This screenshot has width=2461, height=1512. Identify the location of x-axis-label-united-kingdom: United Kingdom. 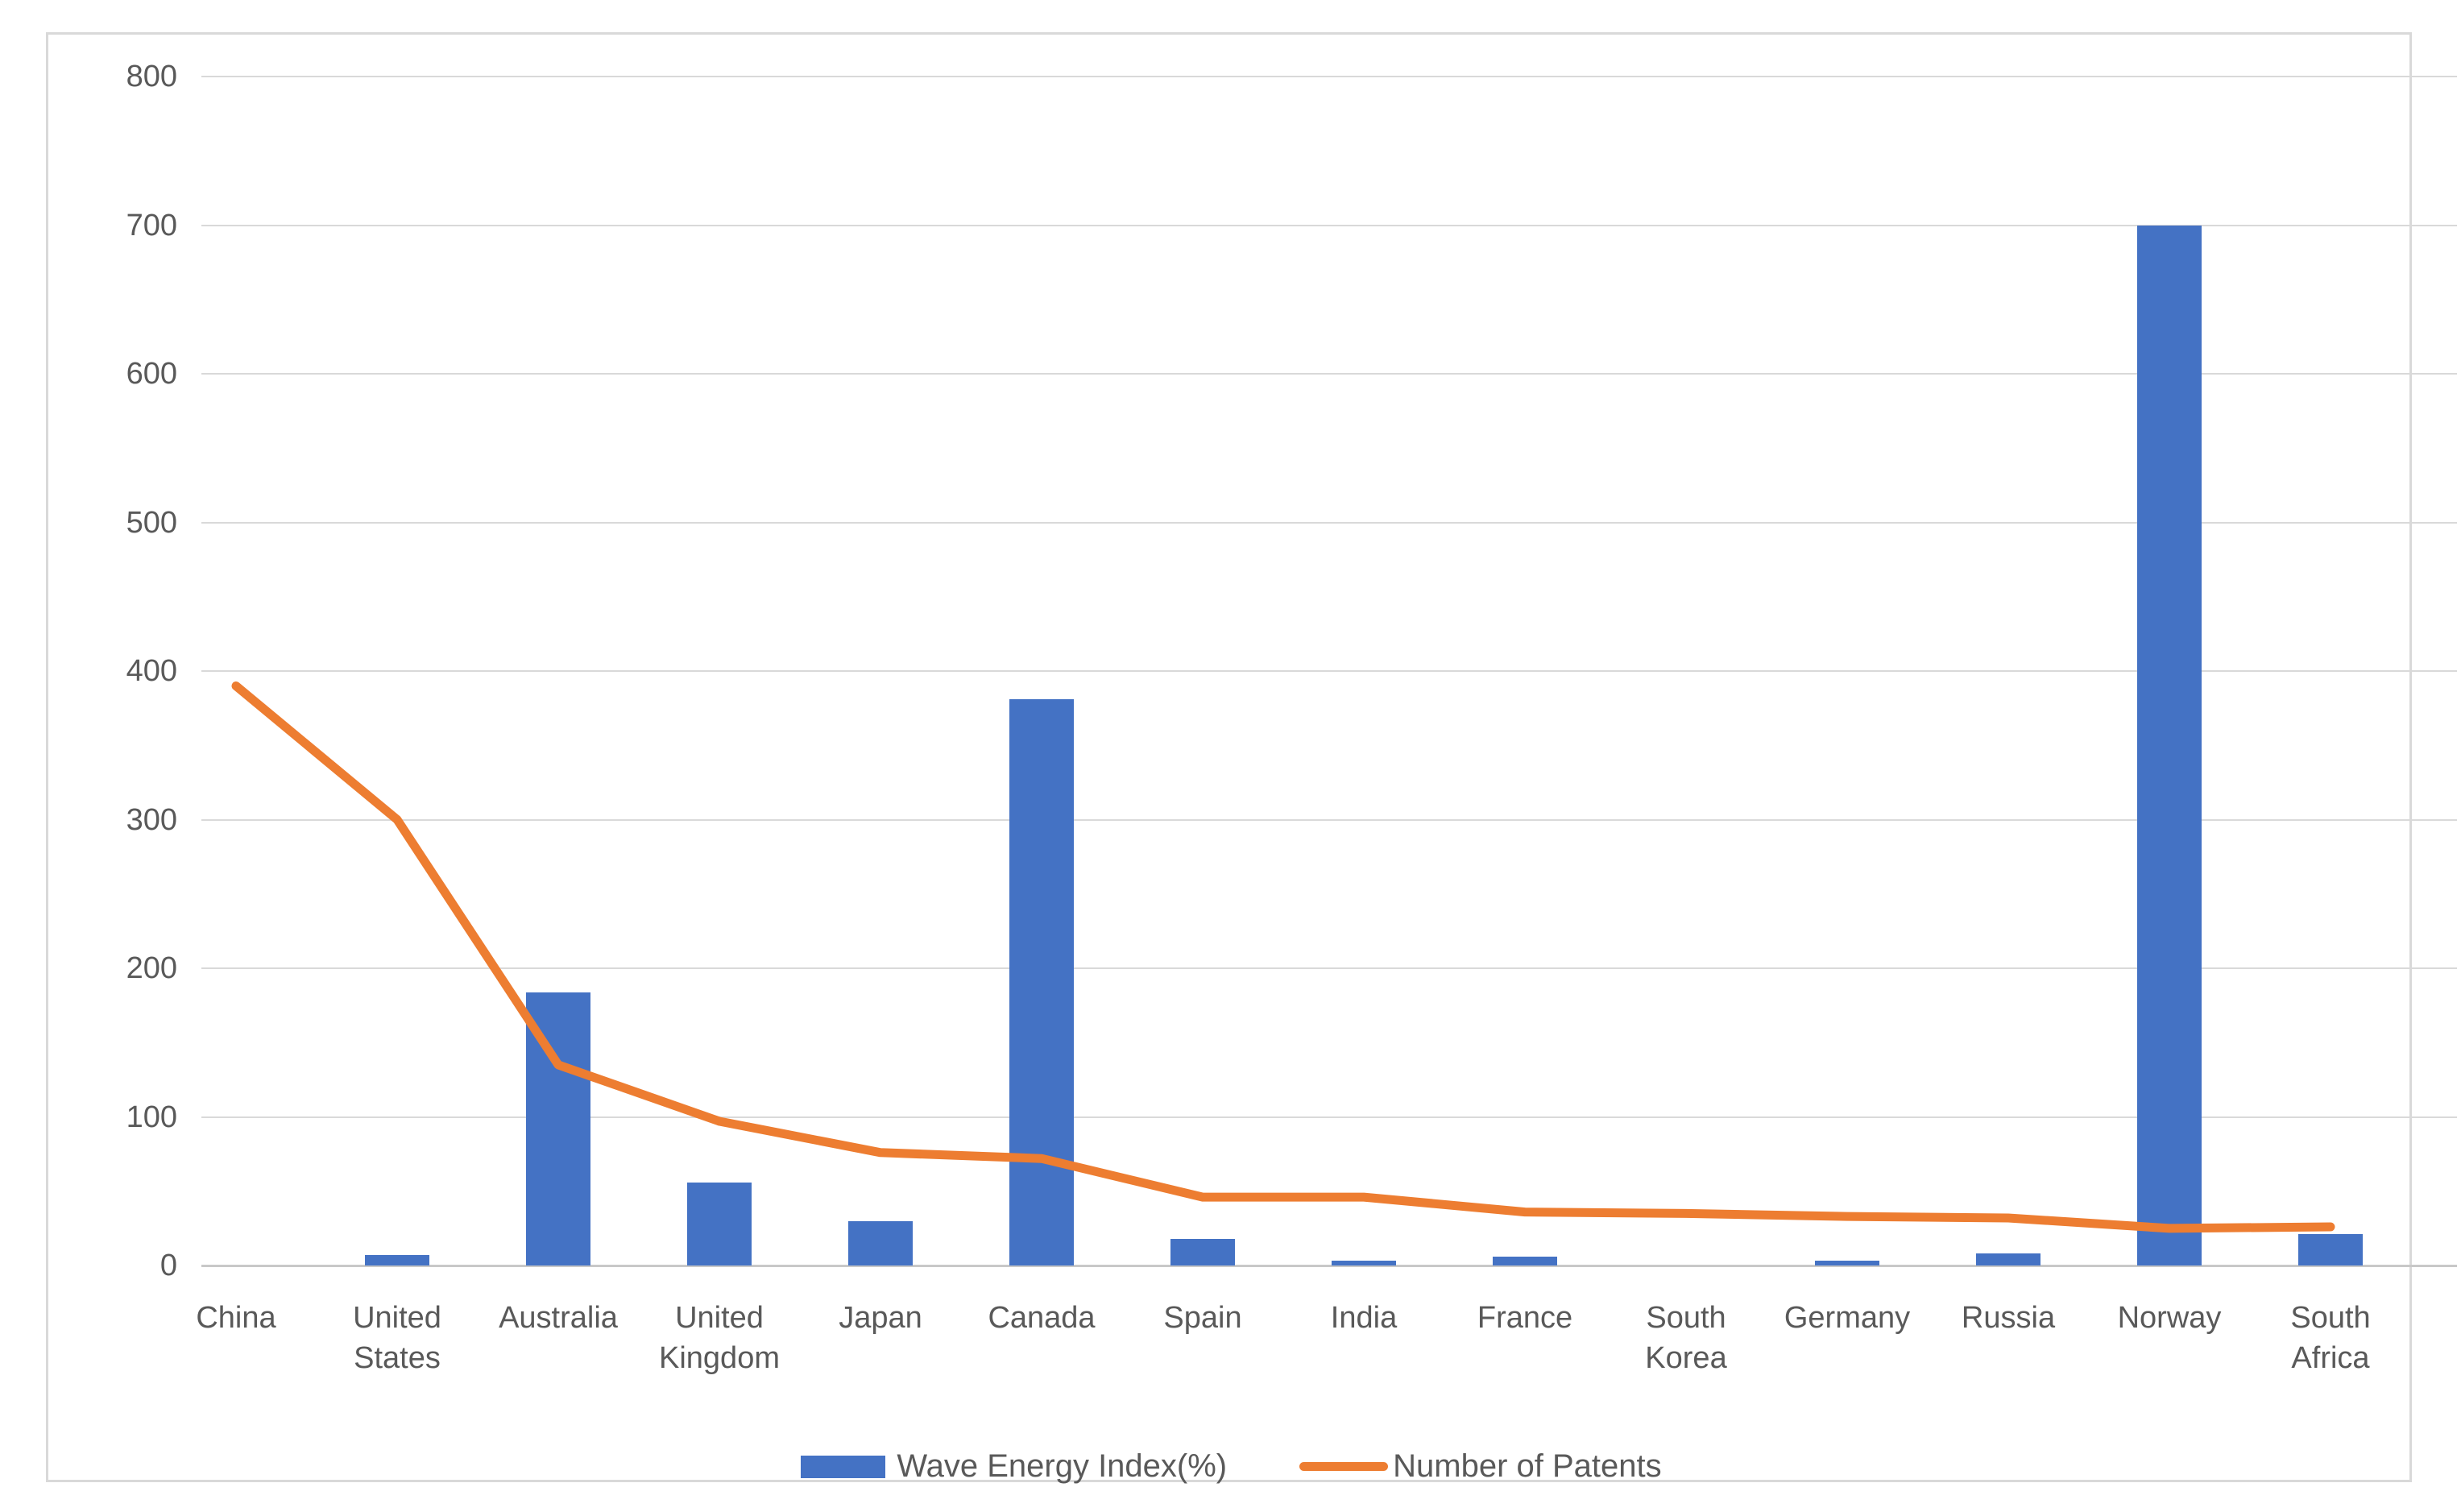
(719, 1338).